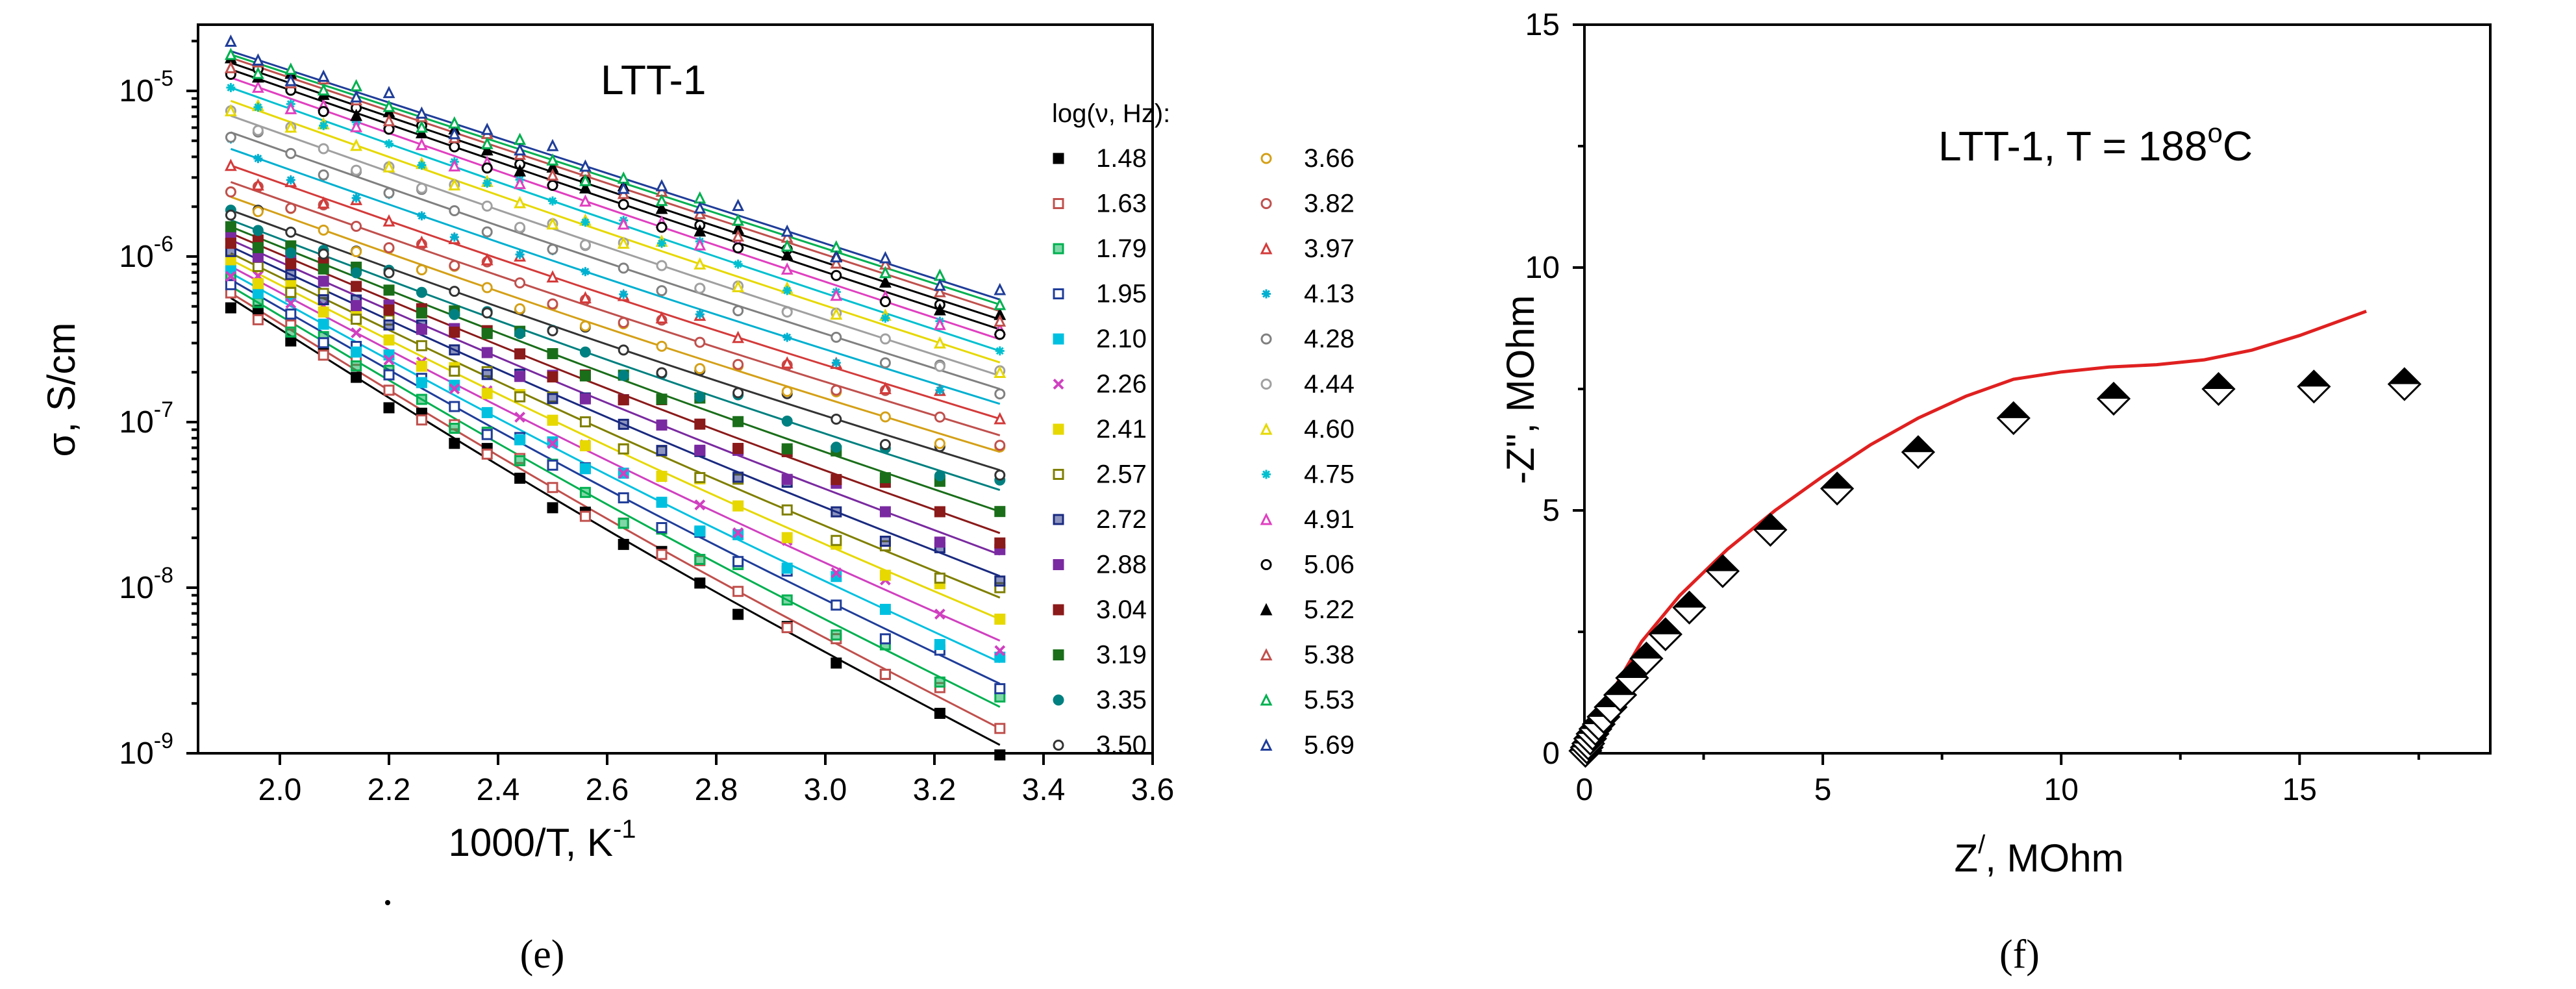 The image size is (2576, 989). I want to click on panel-e-ytick-label: 10⁻⁷, so click(146, 418).